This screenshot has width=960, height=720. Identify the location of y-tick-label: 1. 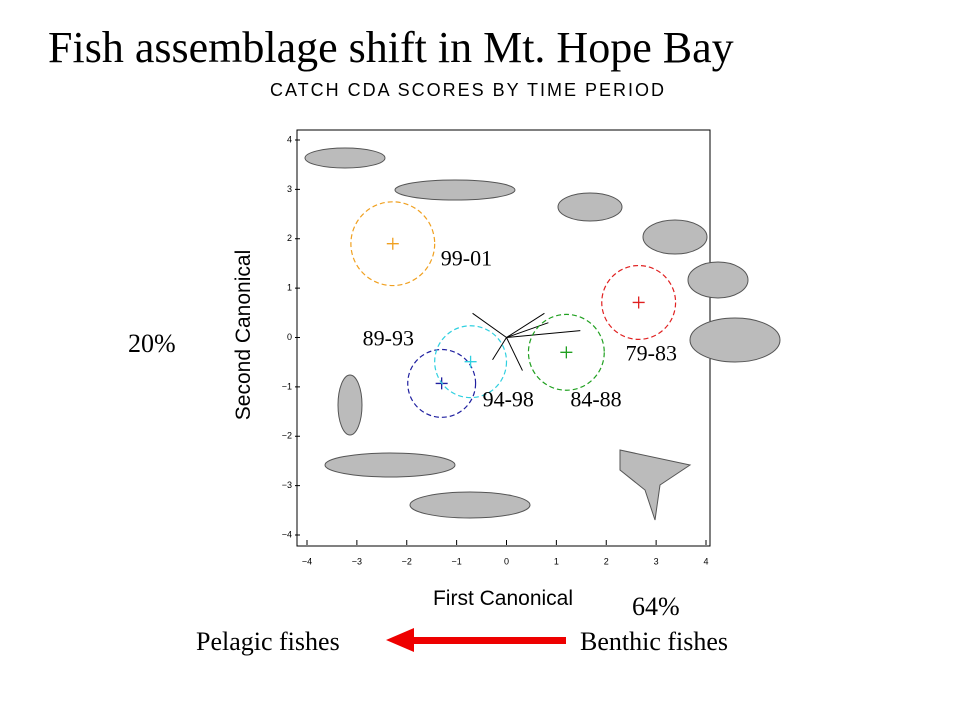
(289, 288).